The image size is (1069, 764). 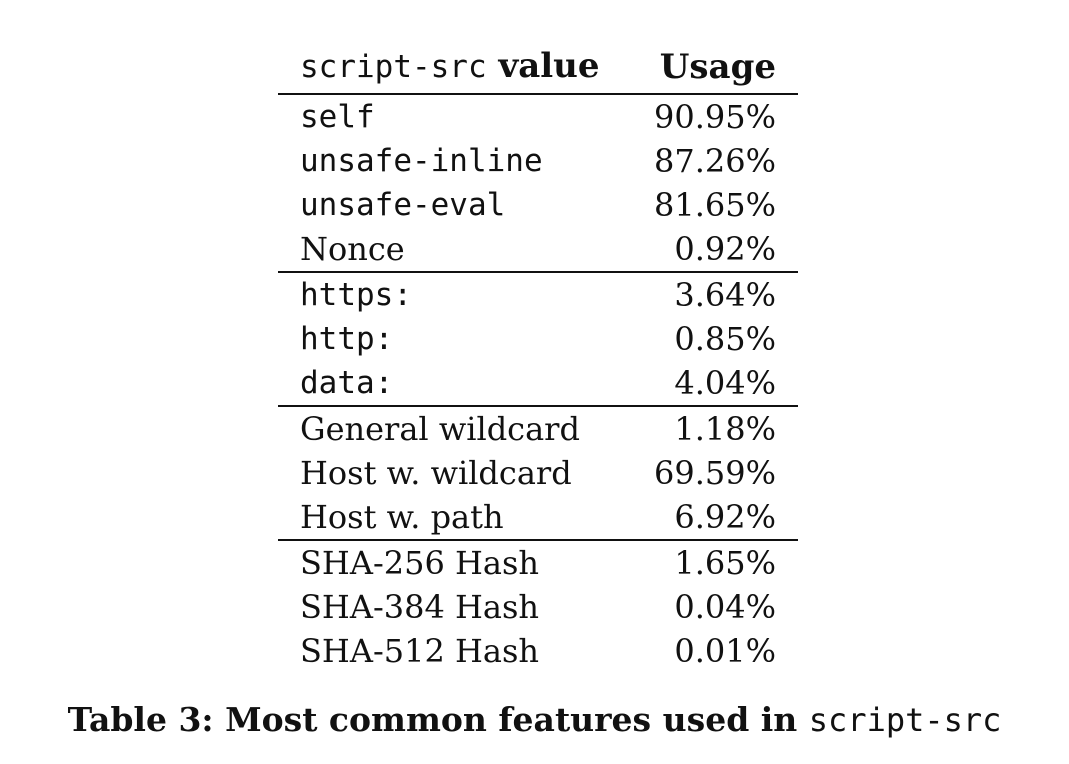 I want to click on feature-value-cell: http:, so click(x=347, y=339).